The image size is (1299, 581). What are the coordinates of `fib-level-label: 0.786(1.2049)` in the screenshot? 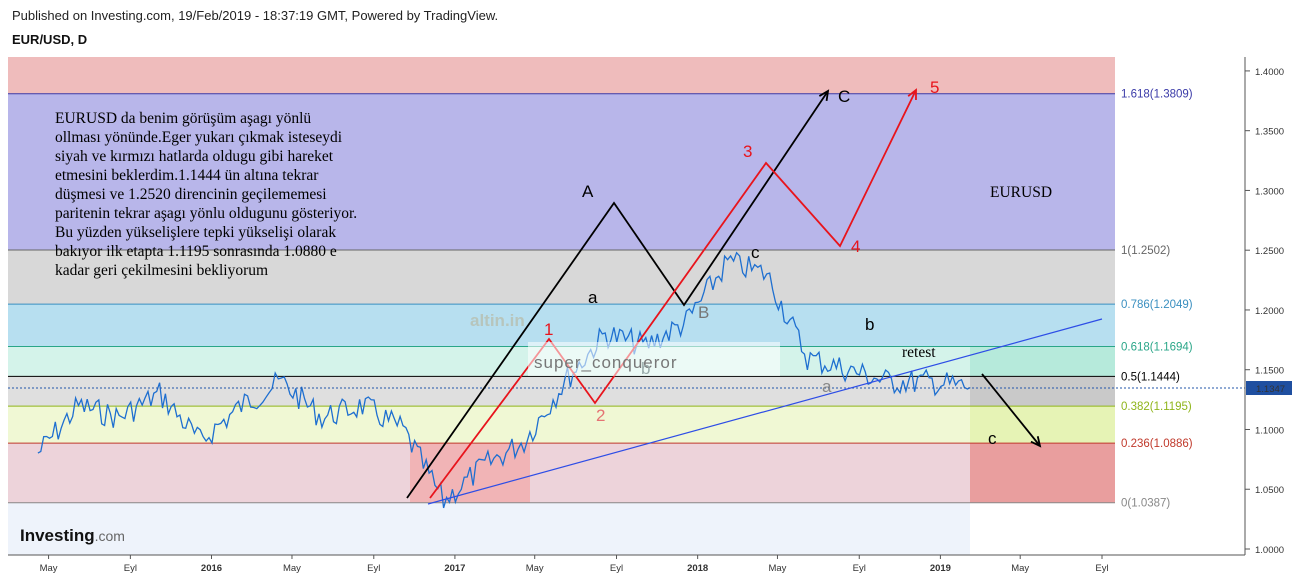 It's located at (1157, 305).